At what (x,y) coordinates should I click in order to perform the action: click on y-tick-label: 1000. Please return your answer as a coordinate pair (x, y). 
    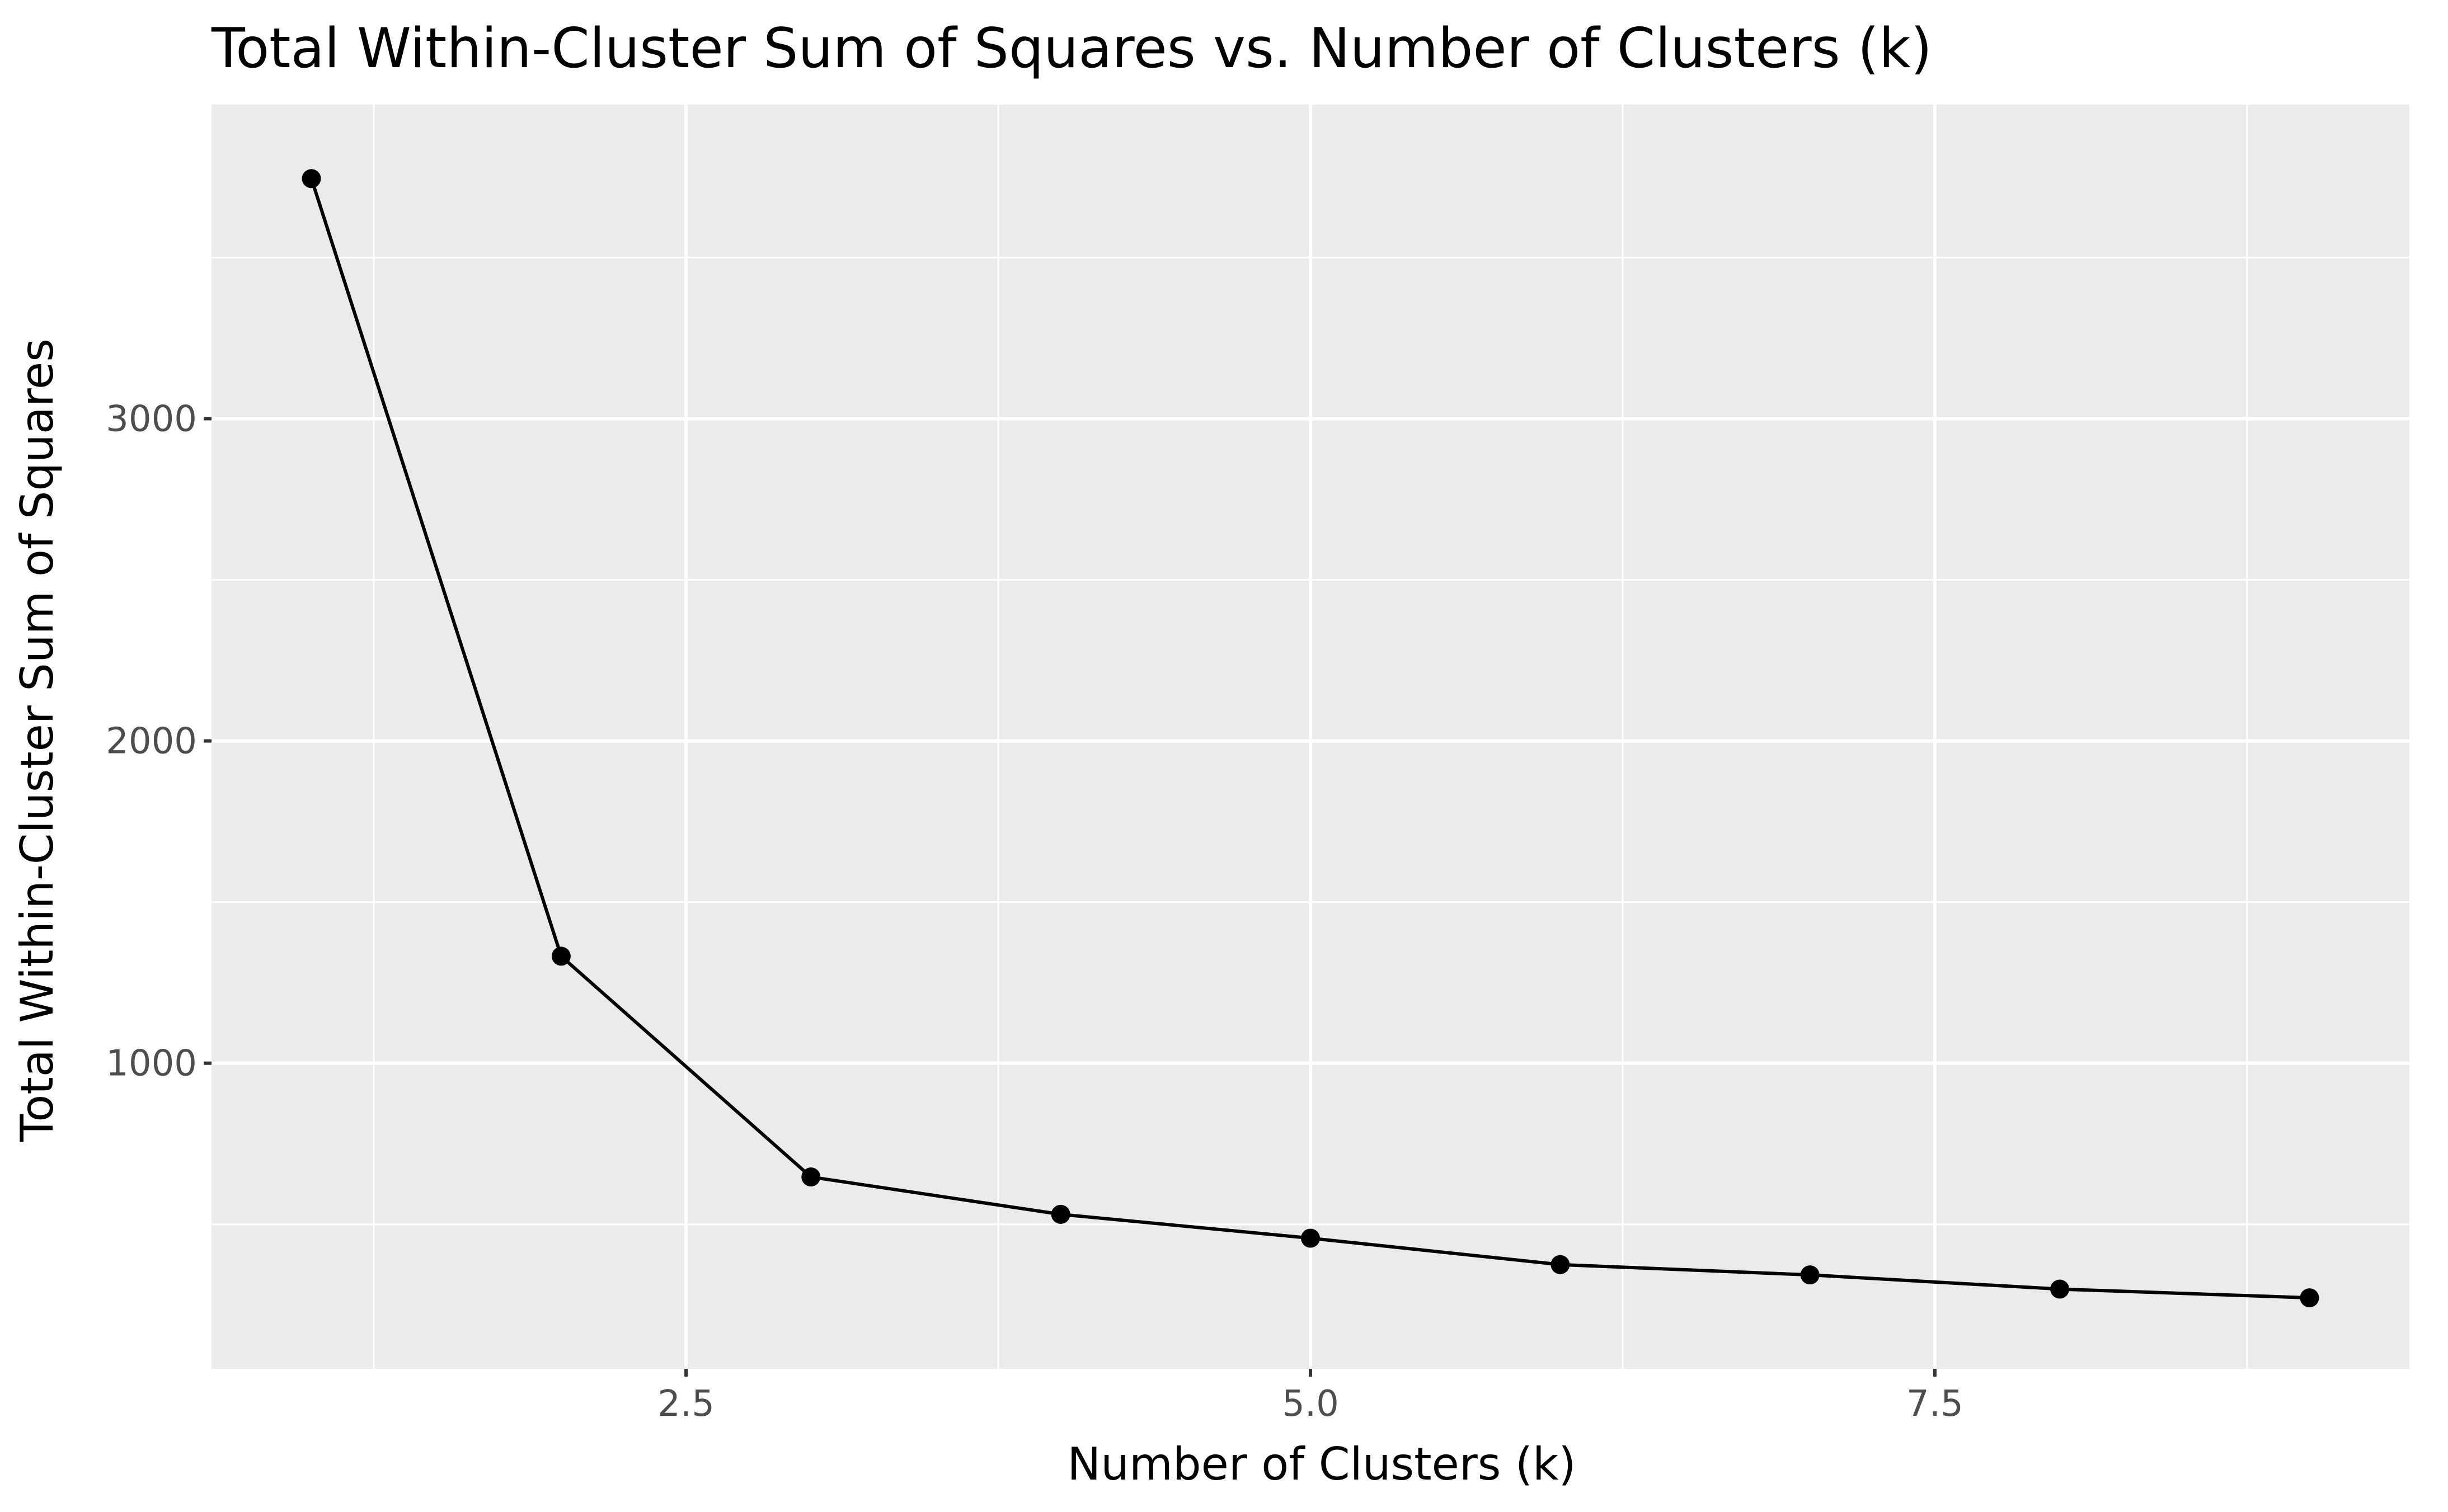
    Looking at the image, I should click on (151, 1064).